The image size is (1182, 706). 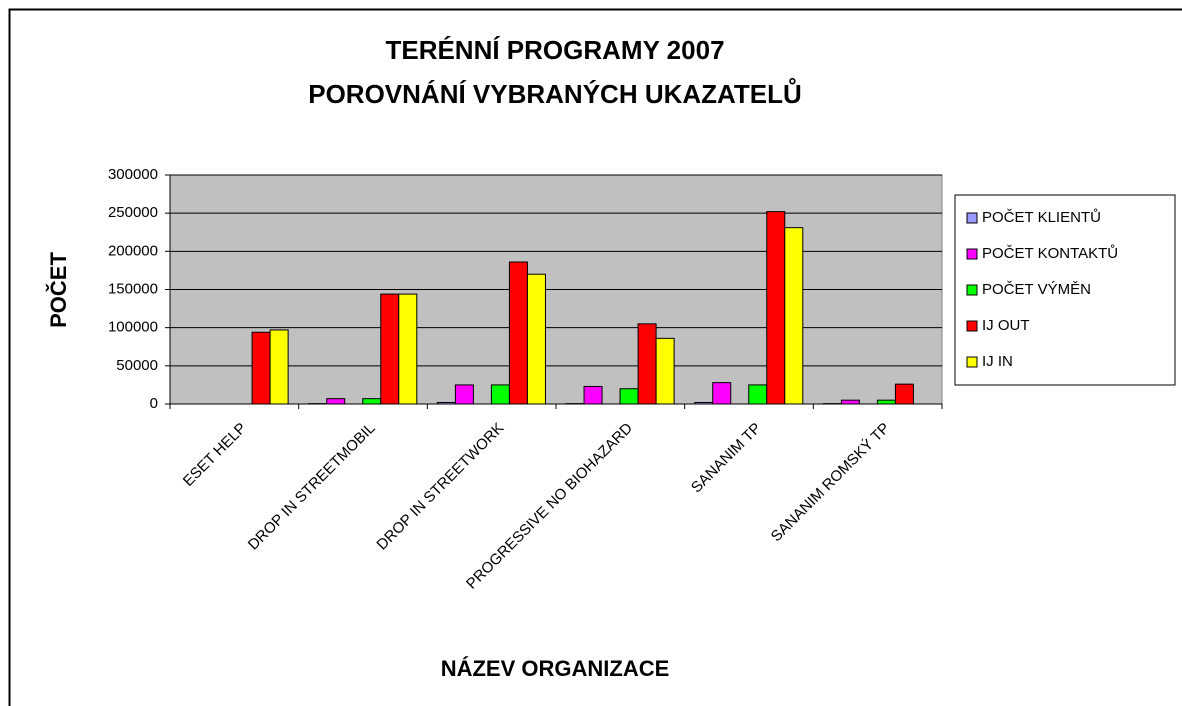 I want to click on y-tick-label: 200000, so click(x=133, y=250).